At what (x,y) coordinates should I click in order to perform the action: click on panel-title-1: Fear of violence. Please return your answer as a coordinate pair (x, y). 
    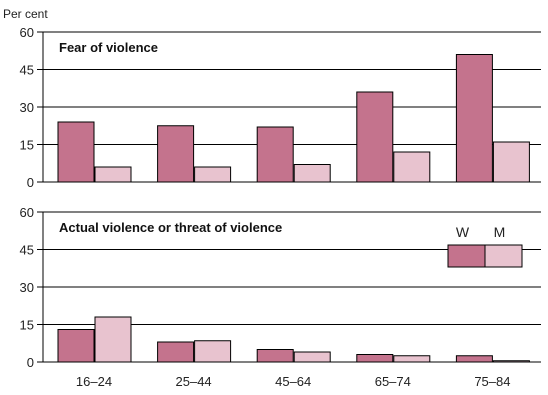
    Looking at the image, I should click on (108, 47).